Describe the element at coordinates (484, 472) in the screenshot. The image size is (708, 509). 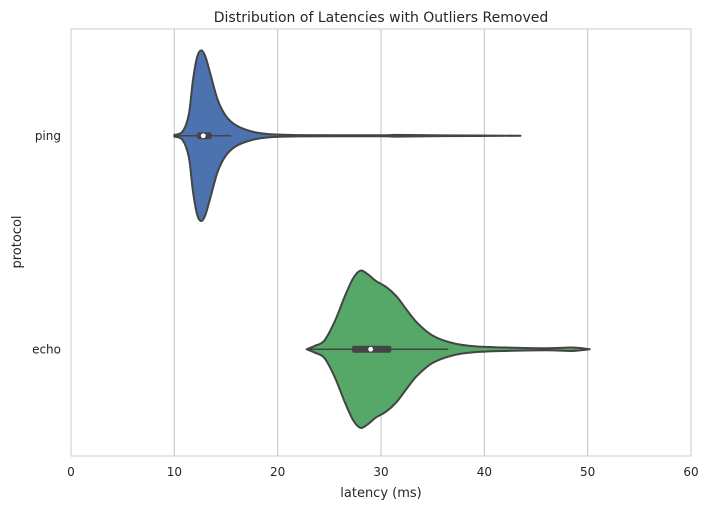
I see `x-tick-label: 40` at that location.